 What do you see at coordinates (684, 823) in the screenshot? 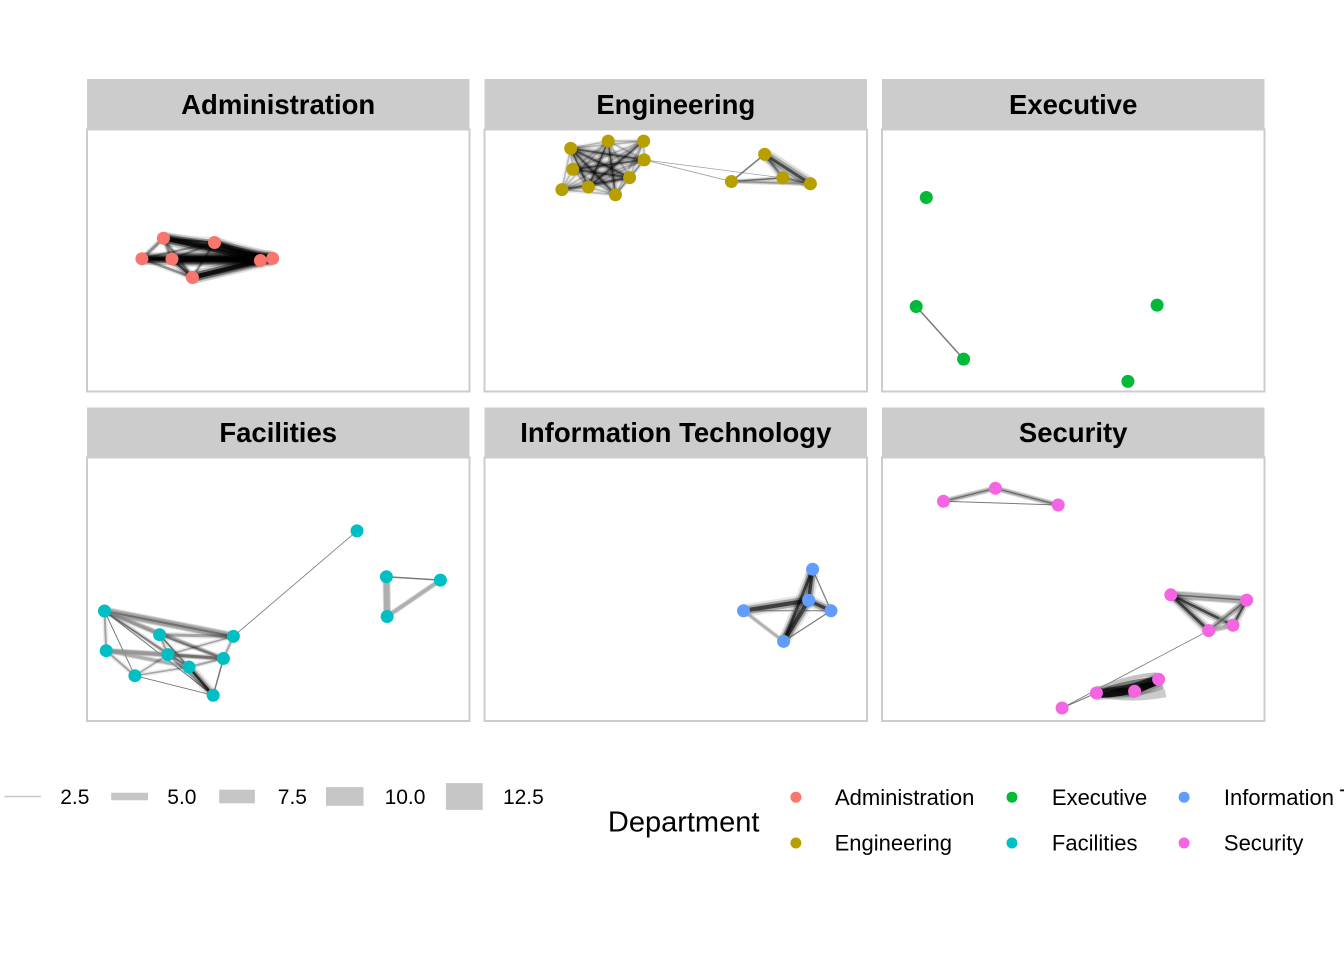
I see `svg-text: Department` at bounding box center [684, 823].